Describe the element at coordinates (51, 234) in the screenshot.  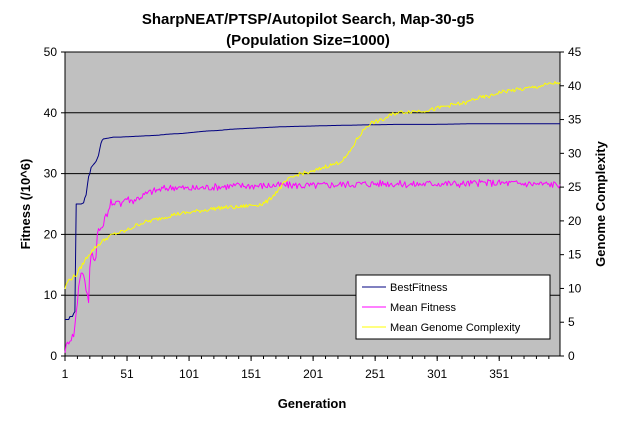
I see `y-tick-label: 20` at that location.